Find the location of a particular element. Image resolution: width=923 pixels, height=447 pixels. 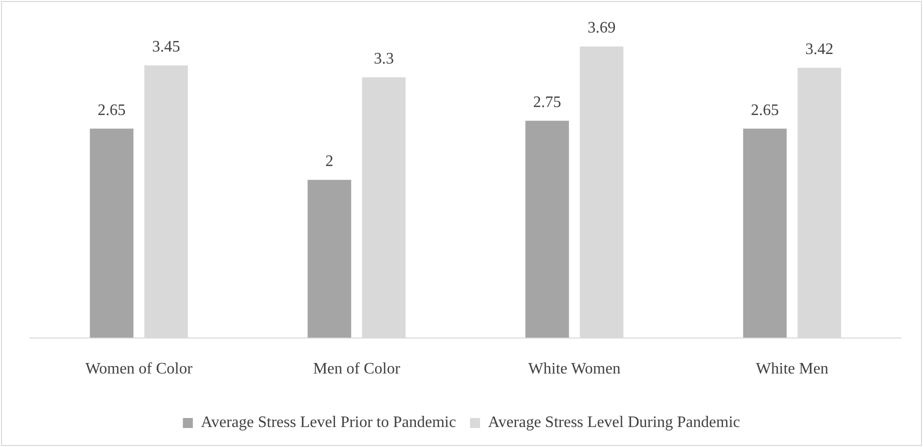

x-tick-label: White Men is located at coordinates (792, 369).